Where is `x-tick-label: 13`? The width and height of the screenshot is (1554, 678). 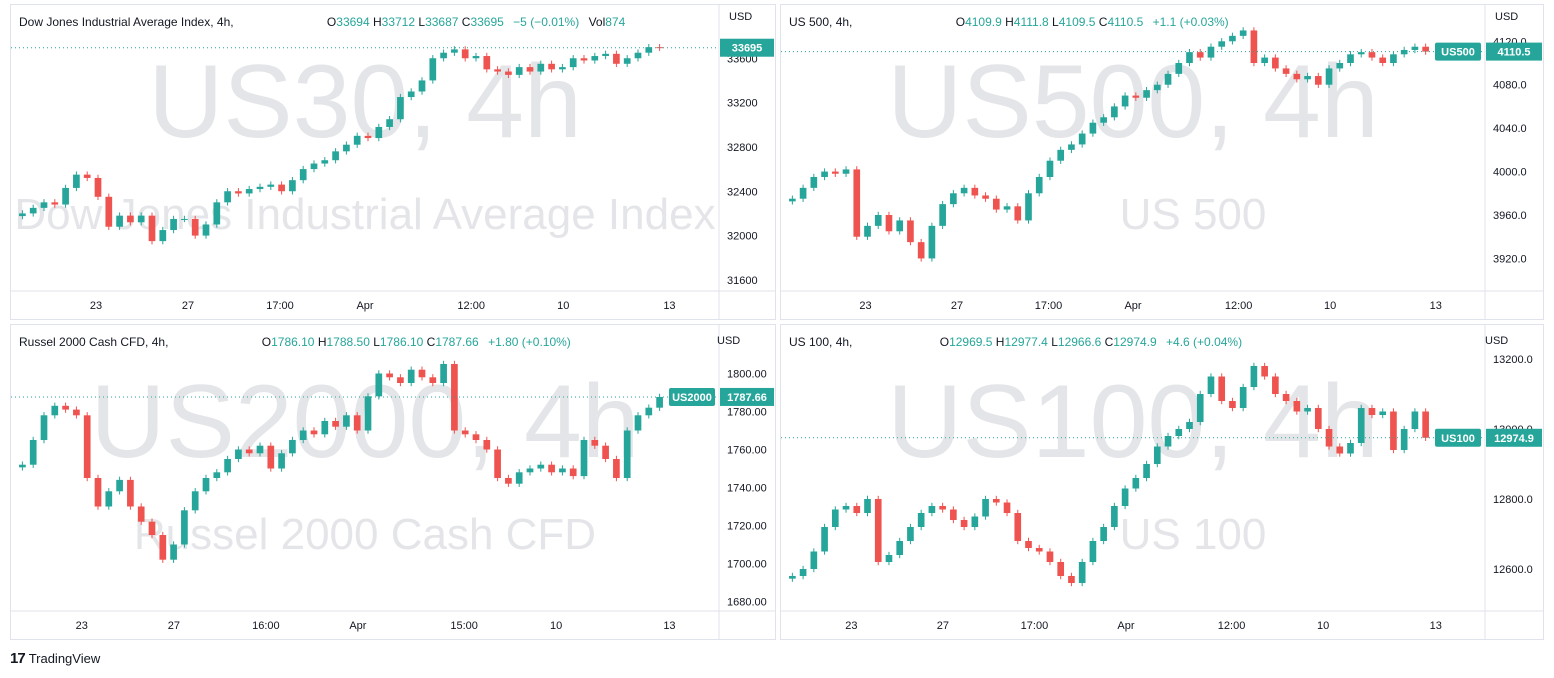 x-tick-label: 13 is located at coordinates (669, 306).